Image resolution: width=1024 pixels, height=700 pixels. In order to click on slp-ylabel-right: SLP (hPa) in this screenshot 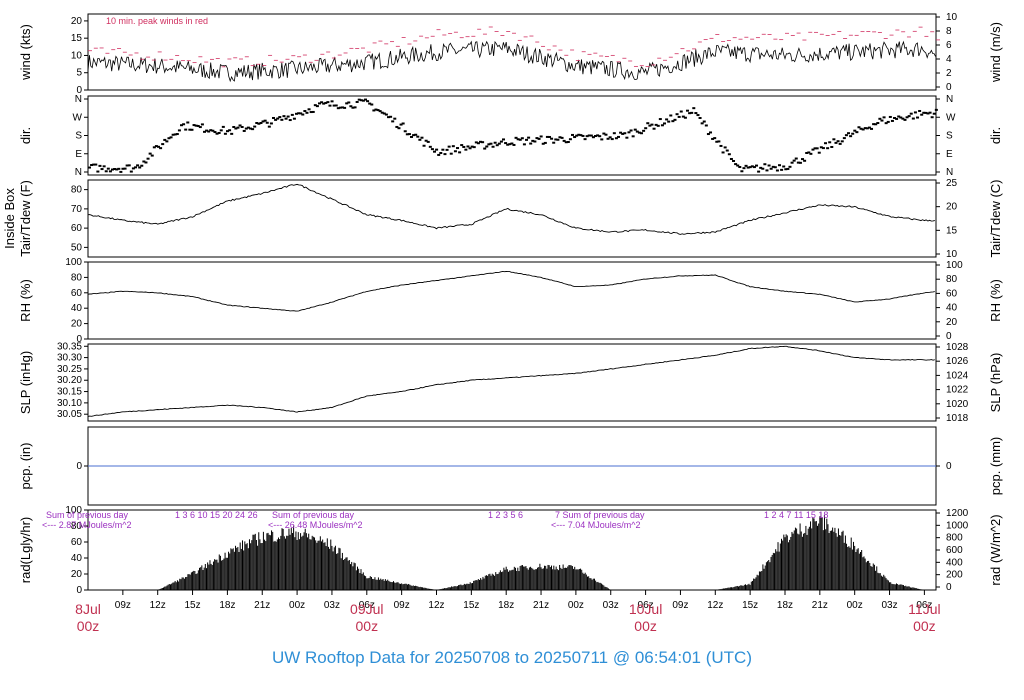, I will do `click(995, 383)`.